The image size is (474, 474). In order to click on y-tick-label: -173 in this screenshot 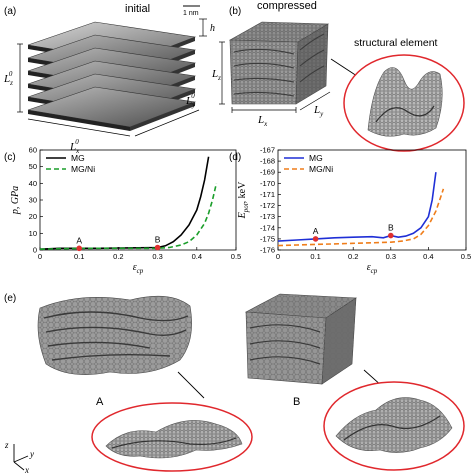, I will do `click(267, 216)`.